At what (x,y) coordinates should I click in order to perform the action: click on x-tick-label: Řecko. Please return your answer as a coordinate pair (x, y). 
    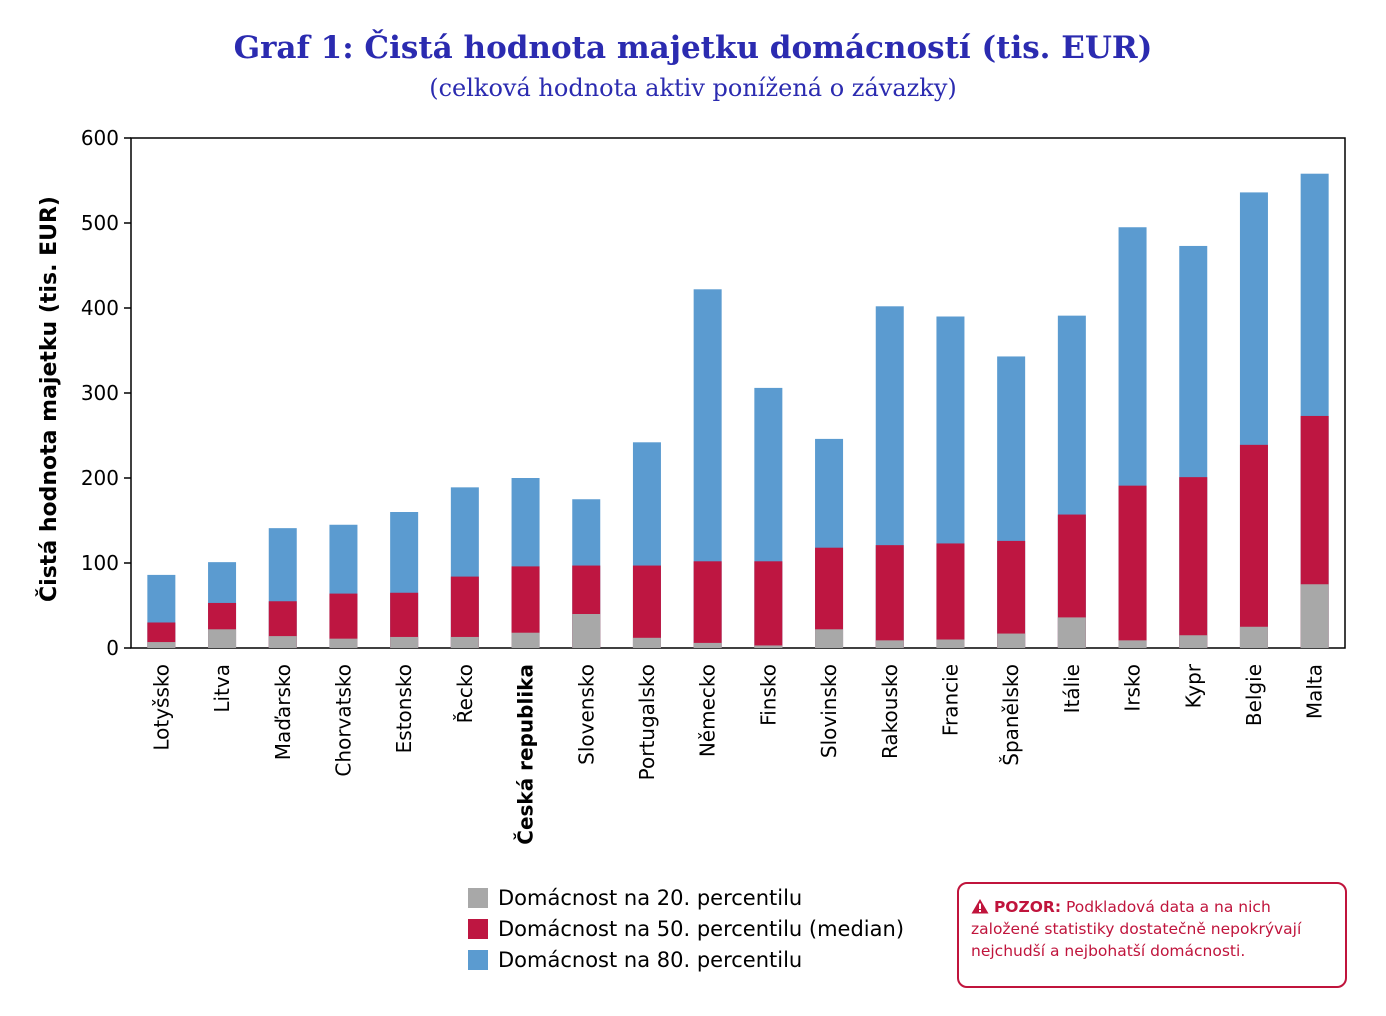
    Looking at the image, I should click on (465, 693).